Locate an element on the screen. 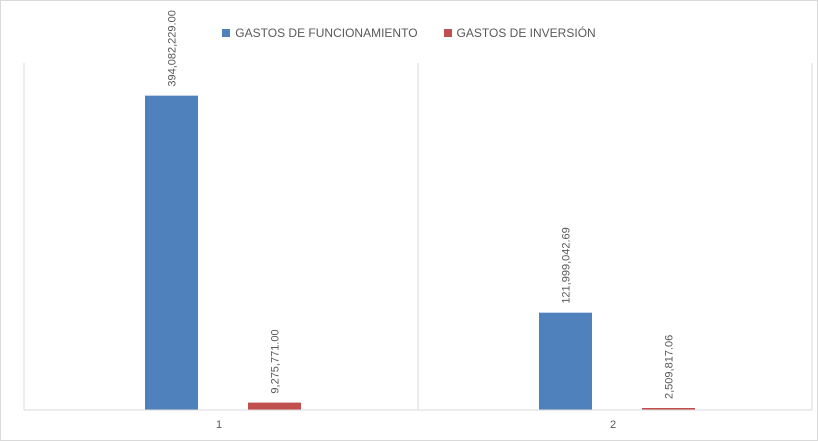  legend-swatch-funcionamiento is located at coordinates (226, 33).